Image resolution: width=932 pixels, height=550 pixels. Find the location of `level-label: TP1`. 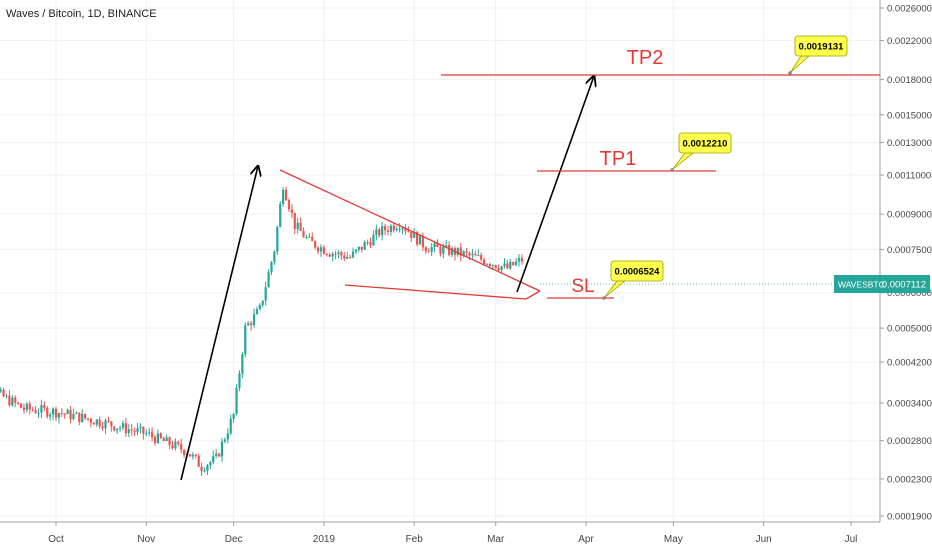

level-label: TP1 is located at coordinates (618, 159).